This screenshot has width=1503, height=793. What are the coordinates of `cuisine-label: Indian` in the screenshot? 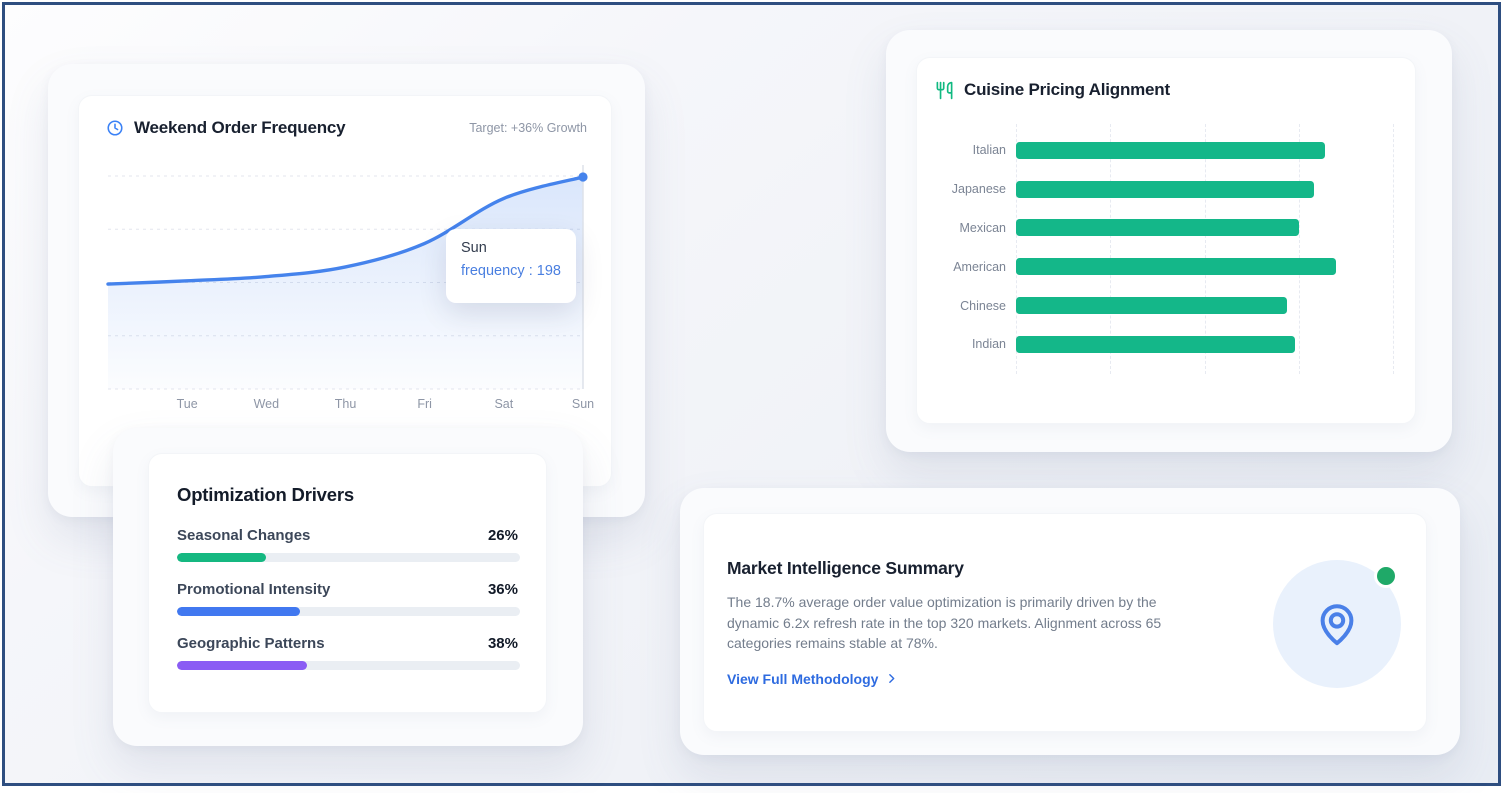 It's located at (988, 344).